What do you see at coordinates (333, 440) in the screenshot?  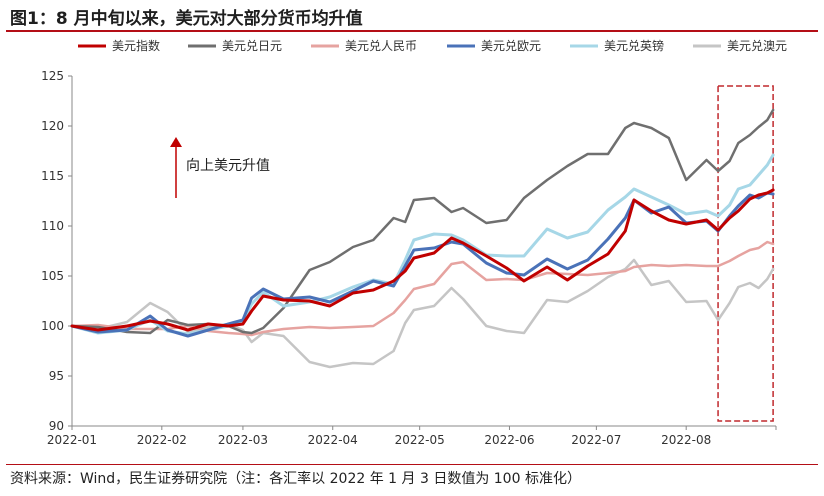 I see `x-tick-label: 2022-04` at bounding box center [333, 440].